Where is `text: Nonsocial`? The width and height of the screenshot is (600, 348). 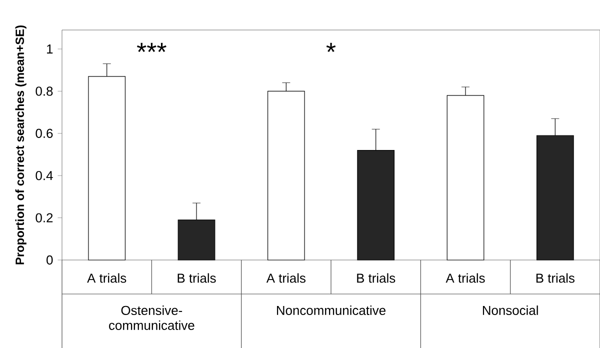
text: Nonsocial is located at coordinates (510, 311).